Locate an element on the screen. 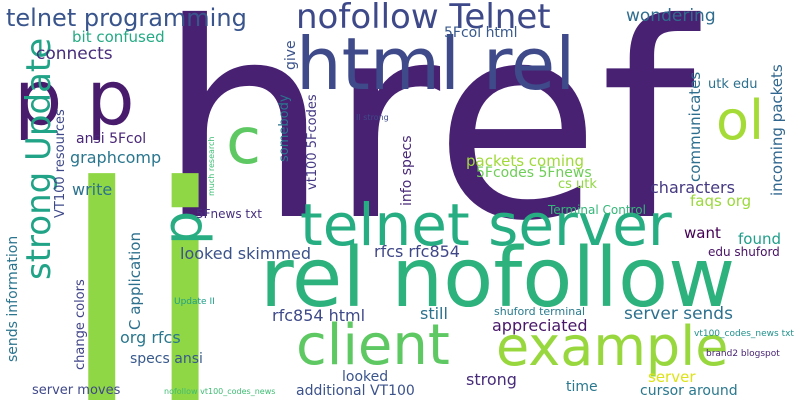 Image resolution: width=800 pixels, height=400 pixels. word: server sends is located at coordinates (678, 314).